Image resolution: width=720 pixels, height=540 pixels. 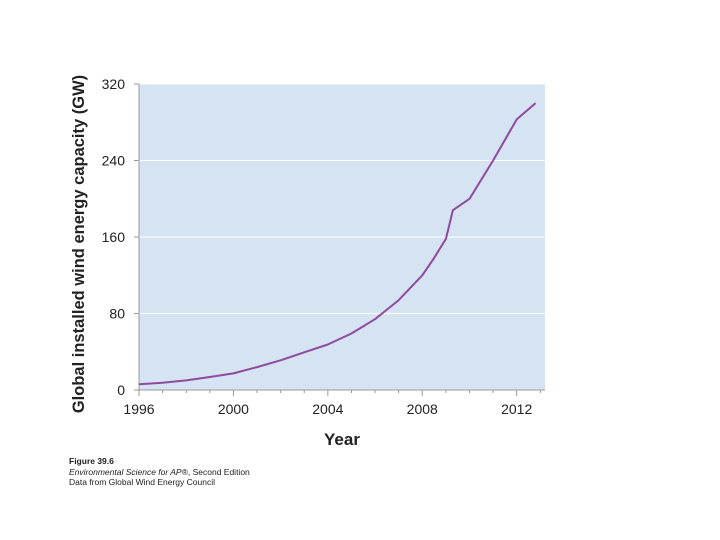 I want to click on x-tick-label: 2004, so click(x=327, y=409).